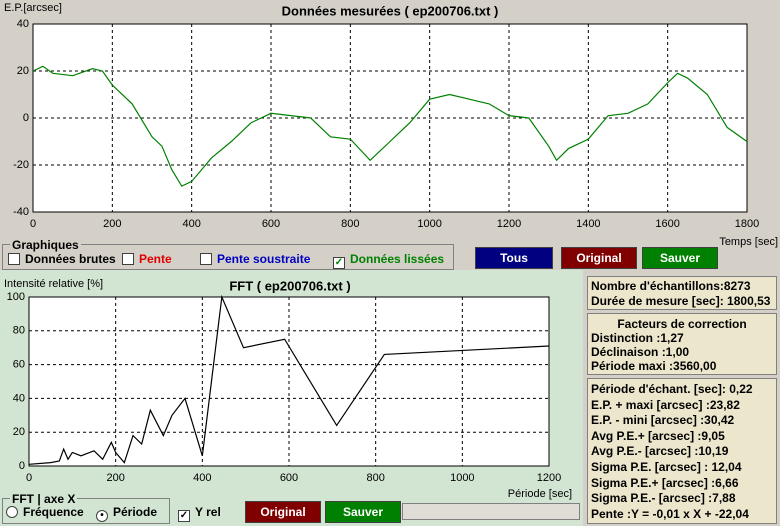 This screenshot has height=526, width=780. I want to click on info-line: Sigma P.E.+ [arcsec] :6,66, so click(665, 482).